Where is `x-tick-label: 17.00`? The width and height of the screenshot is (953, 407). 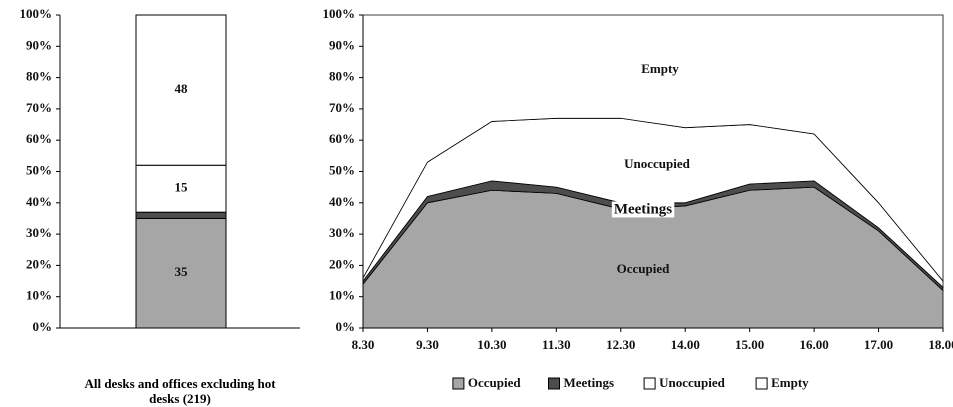
x-tick-label: 17.00 is located at coordinates (878, 344).